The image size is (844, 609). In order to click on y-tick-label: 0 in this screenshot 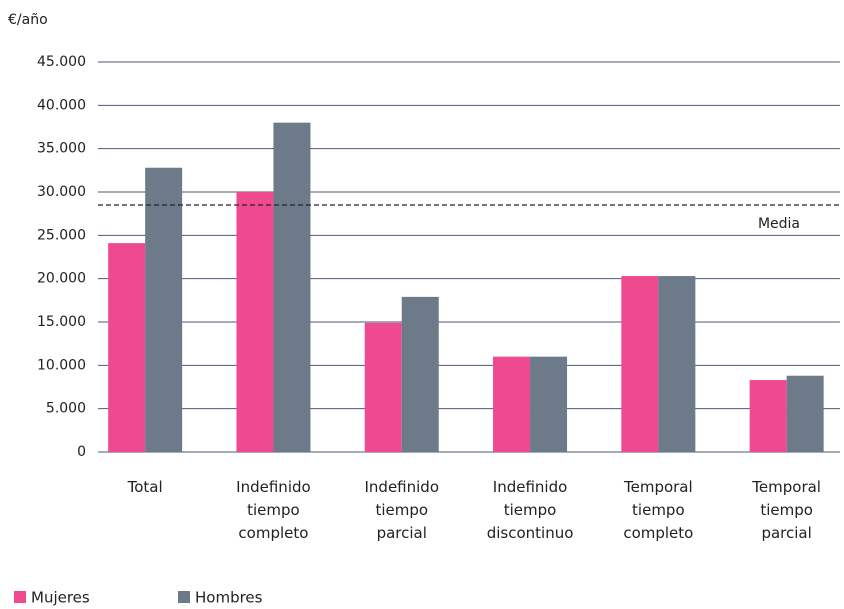, I will do `click(81, 452)`.